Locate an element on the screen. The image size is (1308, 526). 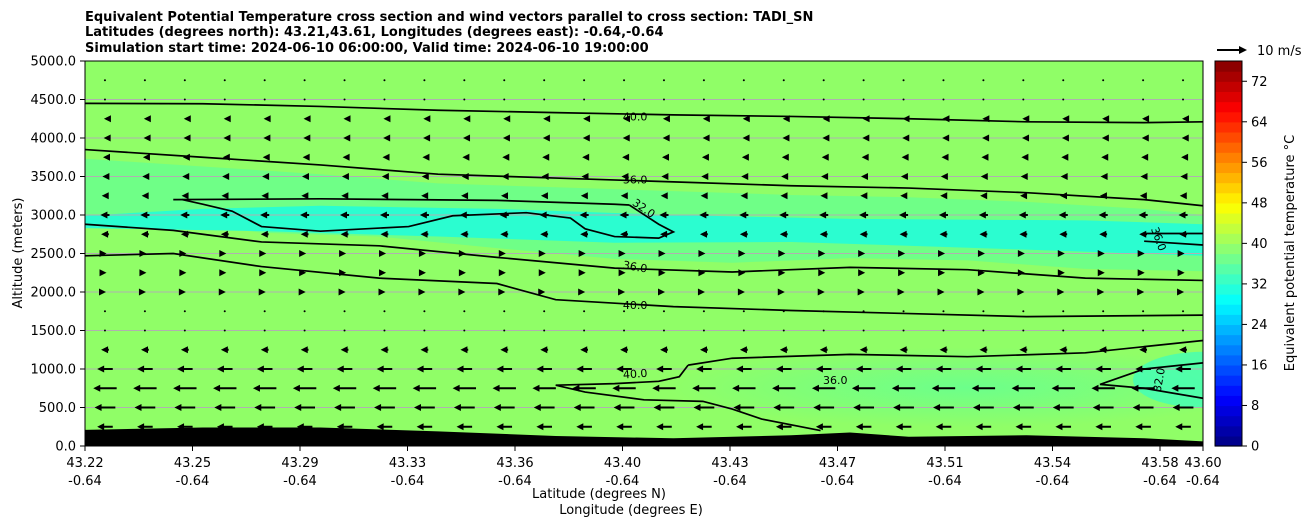
x-tick-label-latitude: 43.51 is located at coordinates (944, 463).